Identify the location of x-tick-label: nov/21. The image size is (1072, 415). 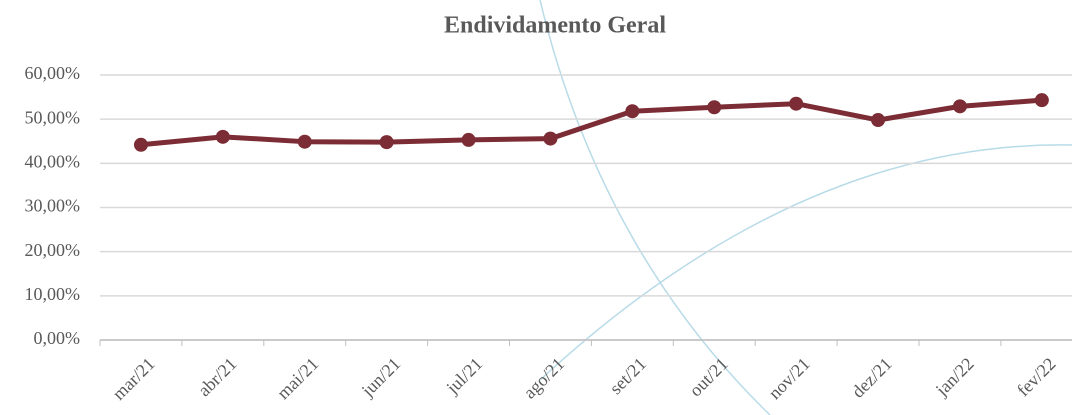
(789, 379).